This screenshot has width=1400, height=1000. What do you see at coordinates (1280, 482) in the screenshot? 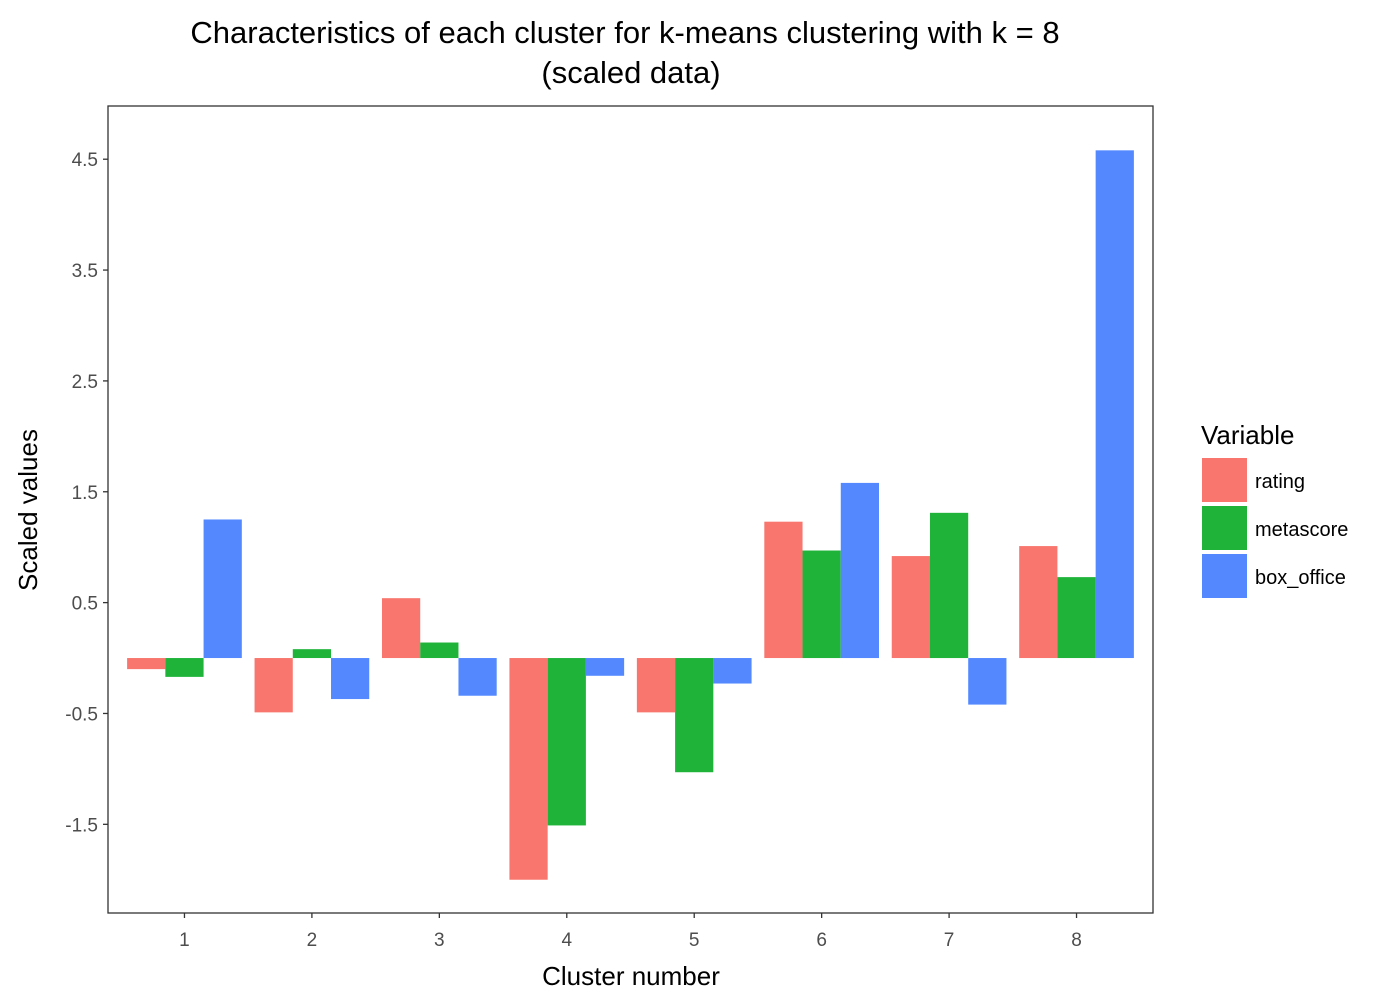
I see `legend-label-rating: rating` at bounding box center [1280, 482].